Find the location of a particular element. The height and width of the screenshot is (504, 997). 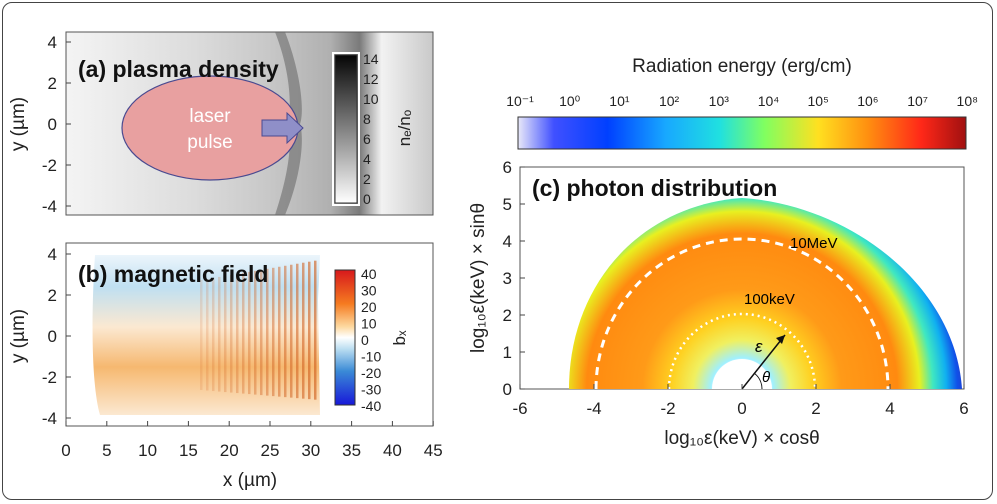

panel-b-xlabel: x (µm) is located at coordinates (250, 480).